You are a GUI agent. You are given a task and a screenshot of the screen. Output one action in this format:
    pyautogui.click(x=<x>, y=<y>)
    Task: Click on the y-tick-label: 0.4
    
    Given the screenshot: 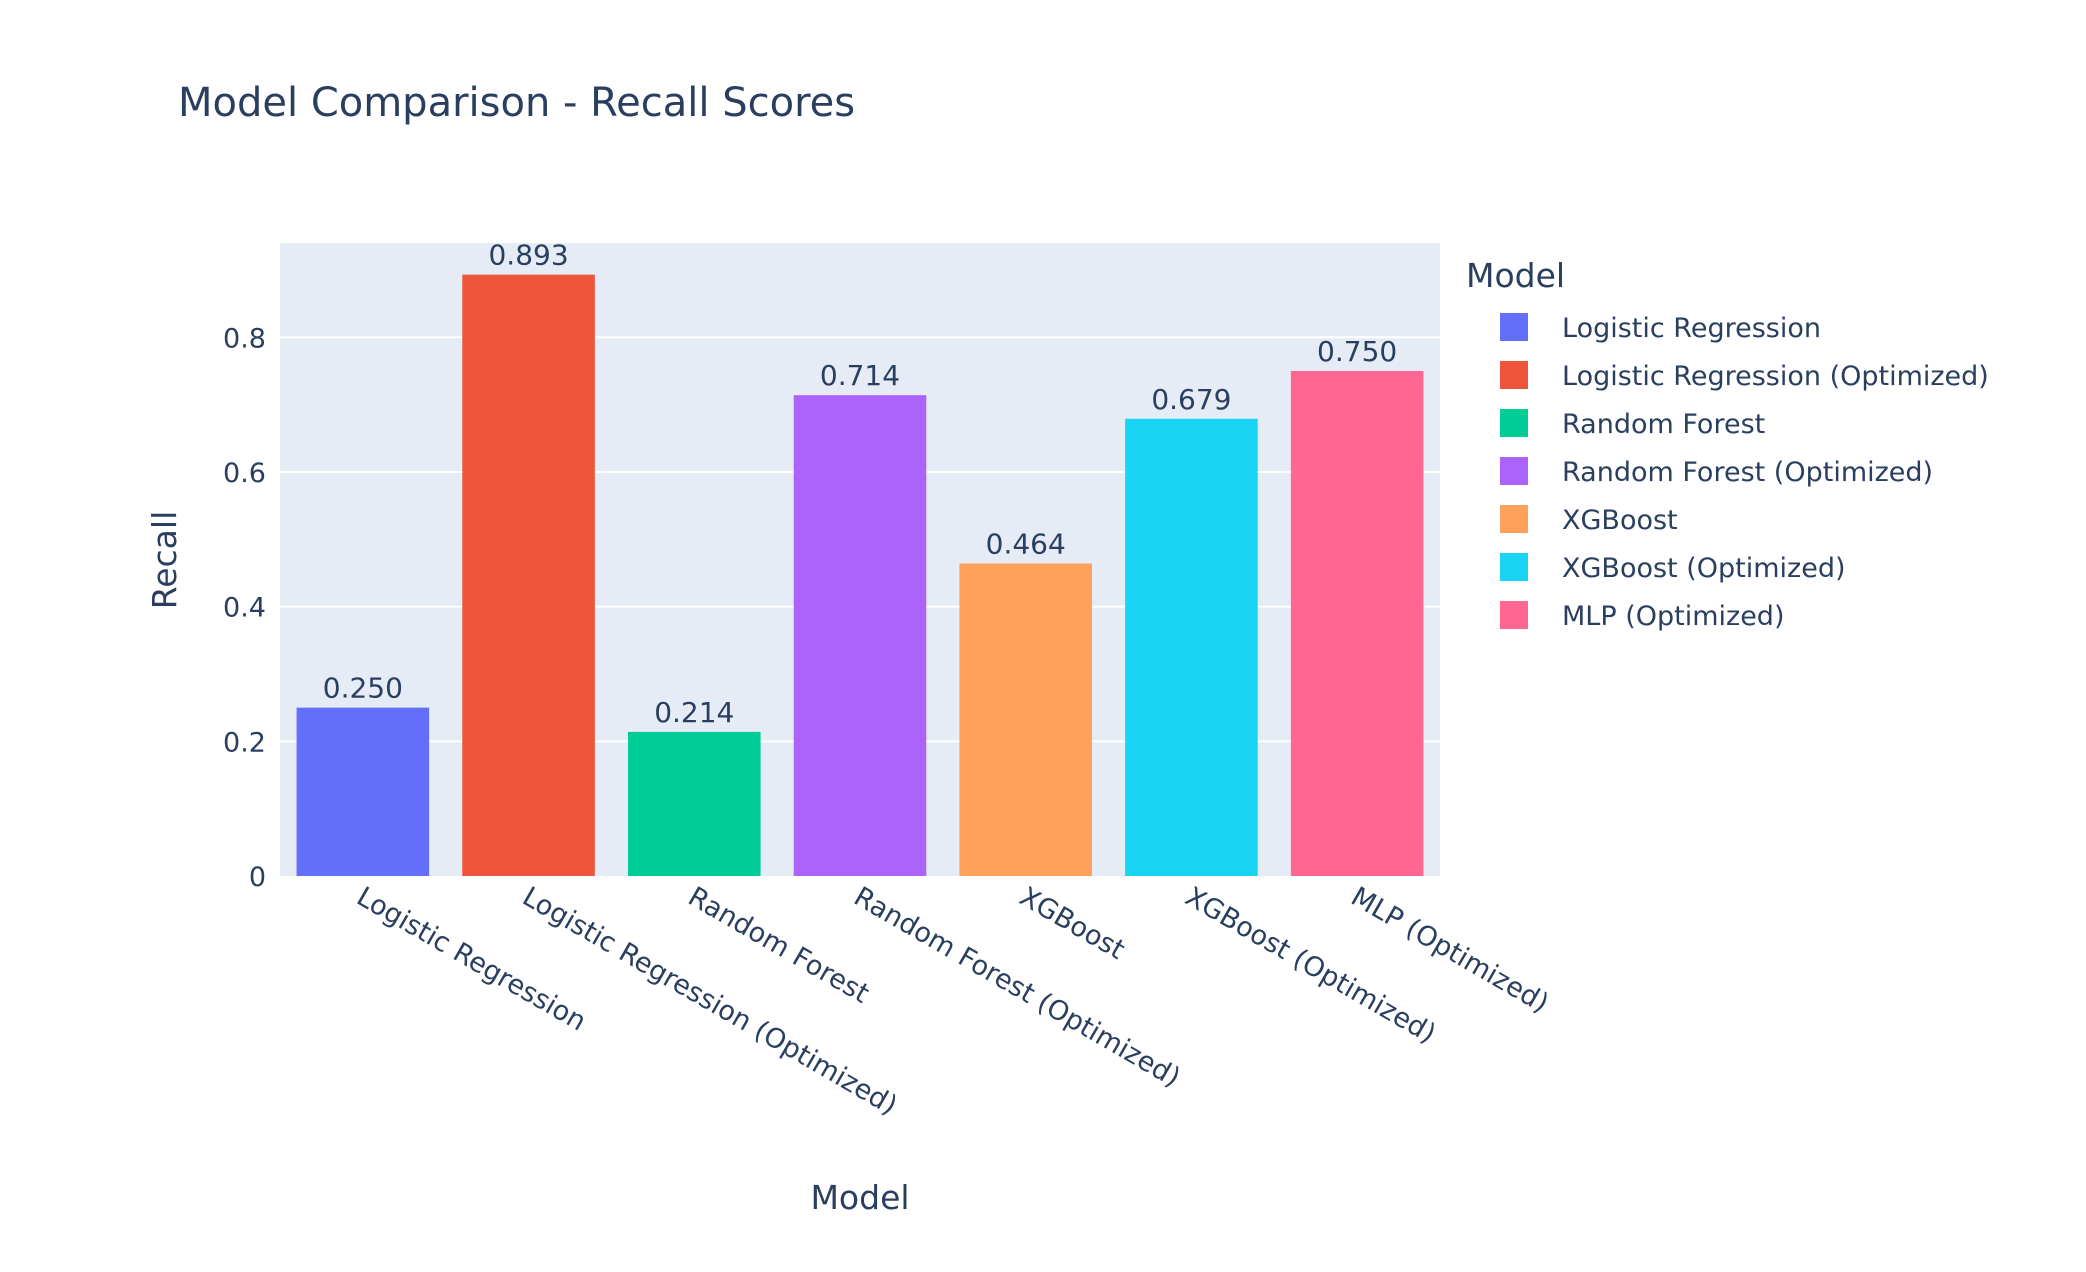 What is the action you would take?
    pyautogui.click(x=244, y=608)
    